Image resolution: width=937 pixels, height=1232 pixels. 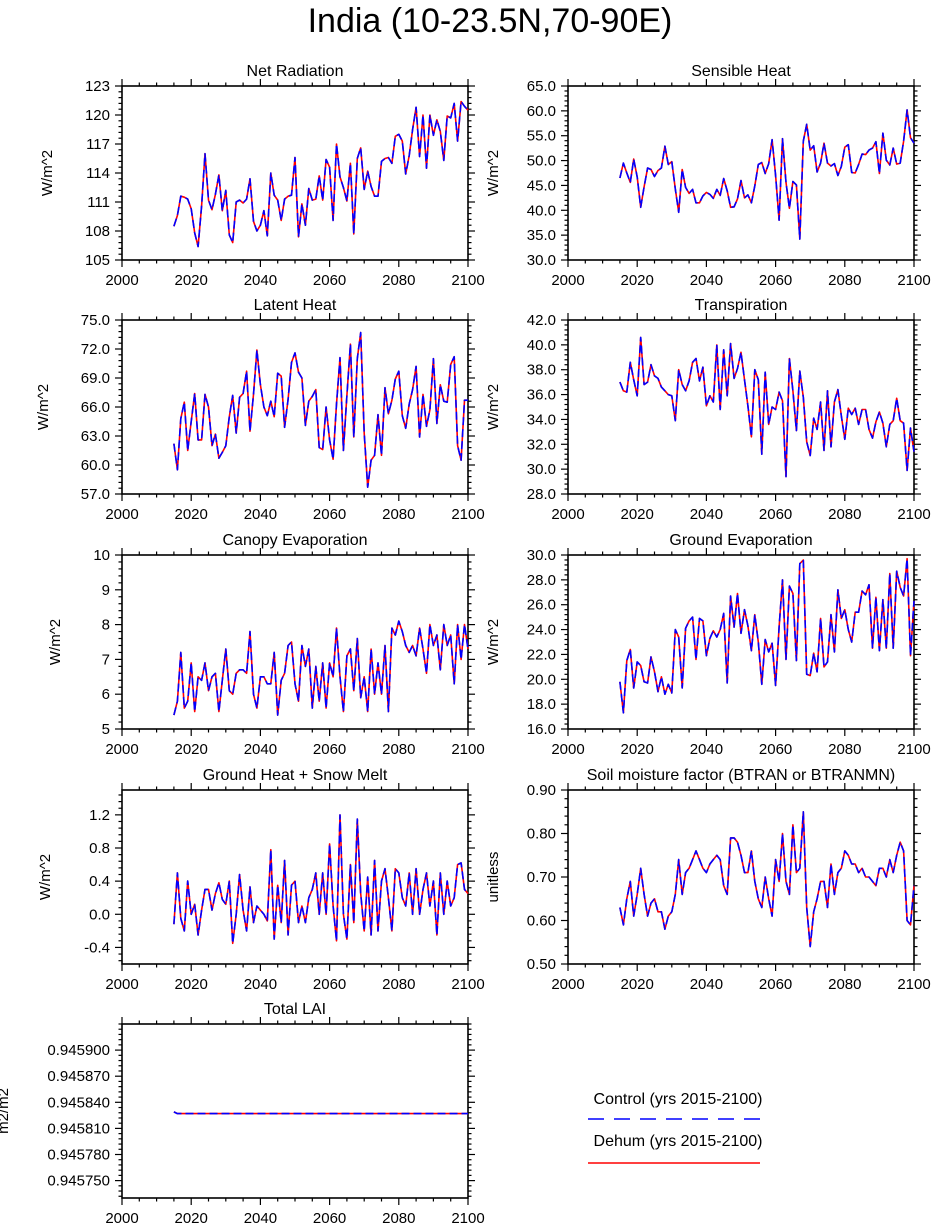 I want to click on y-tick-label: 1.2, so click(x=99, y=815).